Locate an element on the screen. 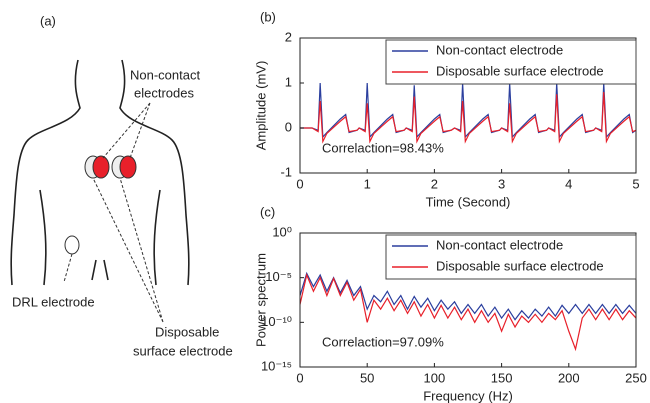 The width and height of the screenshot is (650, 403). y-axis-label: Amplitude (mV) is located at coordinates (260, 106).